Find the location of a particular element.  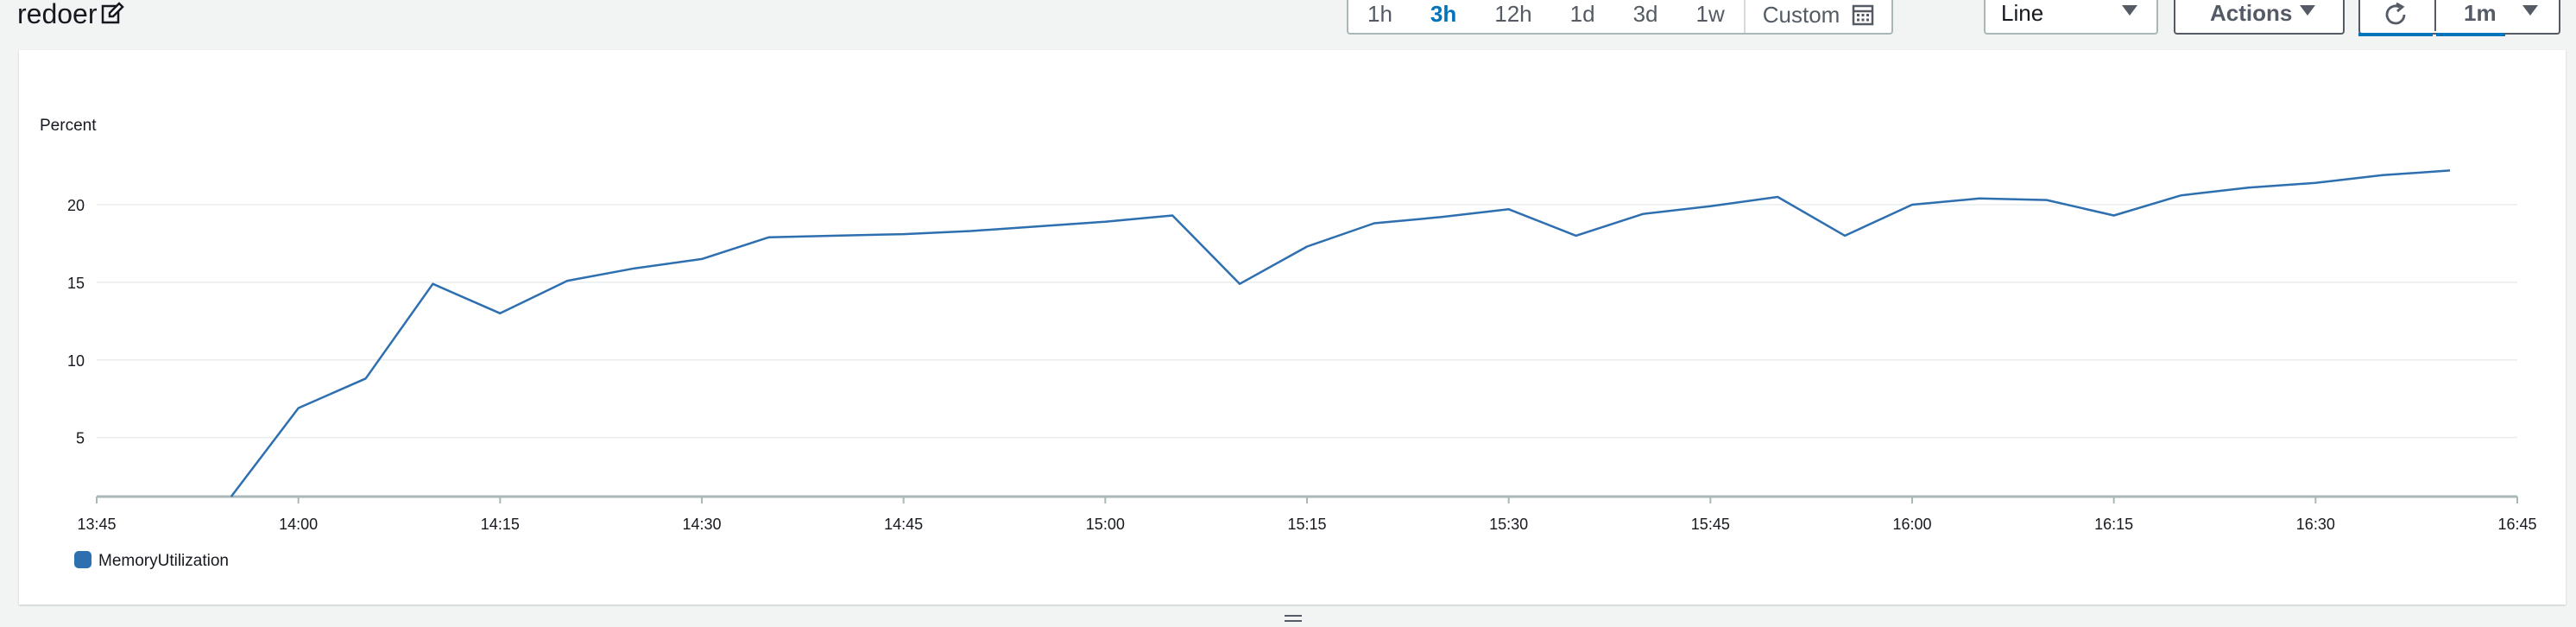

x-tick-label: 16:30 is located at coordinates (2315, 525).